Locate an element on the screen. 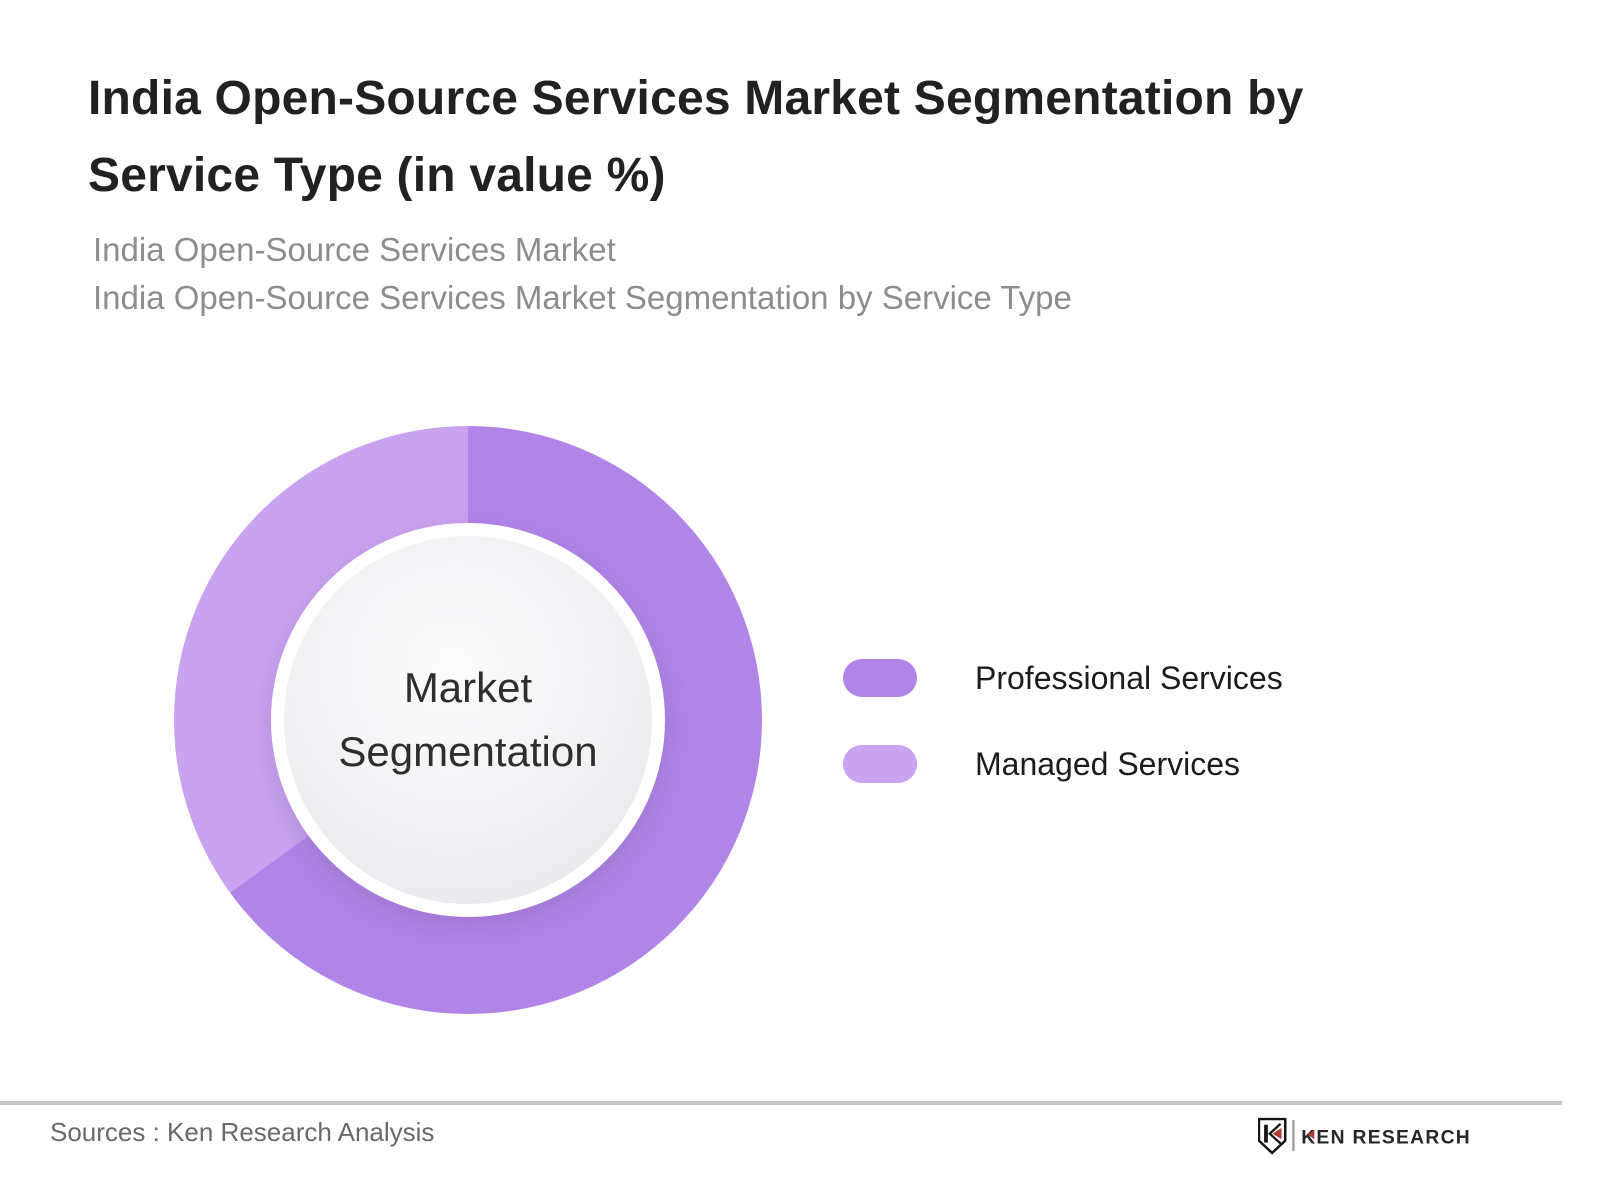  source-note: Sources : Ken Research Analysis is located at coordinates (242, 1132).